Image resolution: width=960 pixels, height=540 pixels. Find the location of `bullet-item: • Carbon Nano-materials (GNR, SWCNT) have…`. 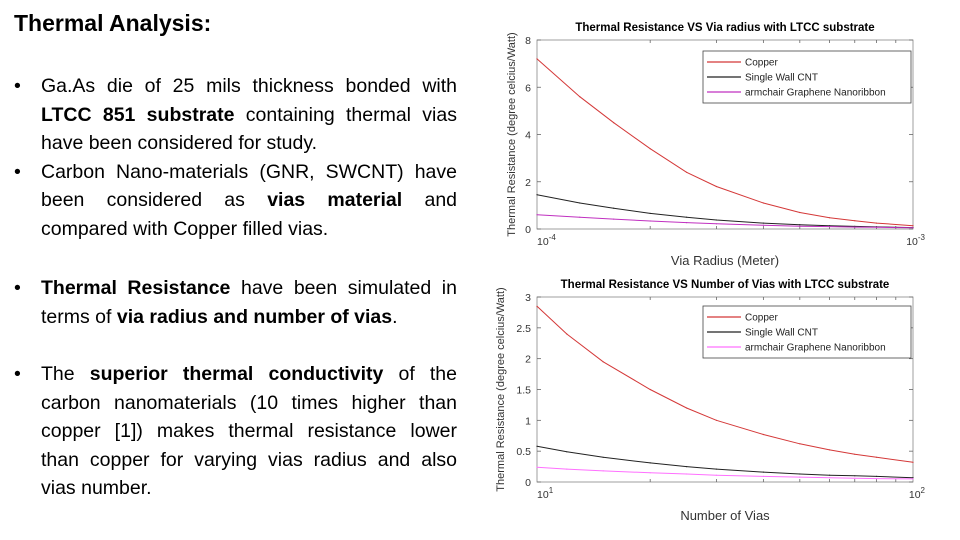

bullet-item: • Carbon Nano-materials (GNR, SWCNT) have… is located at coordinates (235, 201).